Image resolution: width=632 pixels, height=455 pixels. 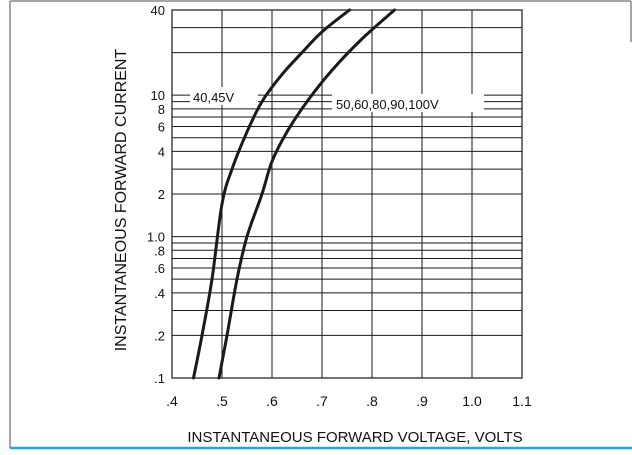 I want to click on y-tick-labels: .1 .2 .4 .6 .81.0 2 4 6 810 40, so click(x=156, y=194).